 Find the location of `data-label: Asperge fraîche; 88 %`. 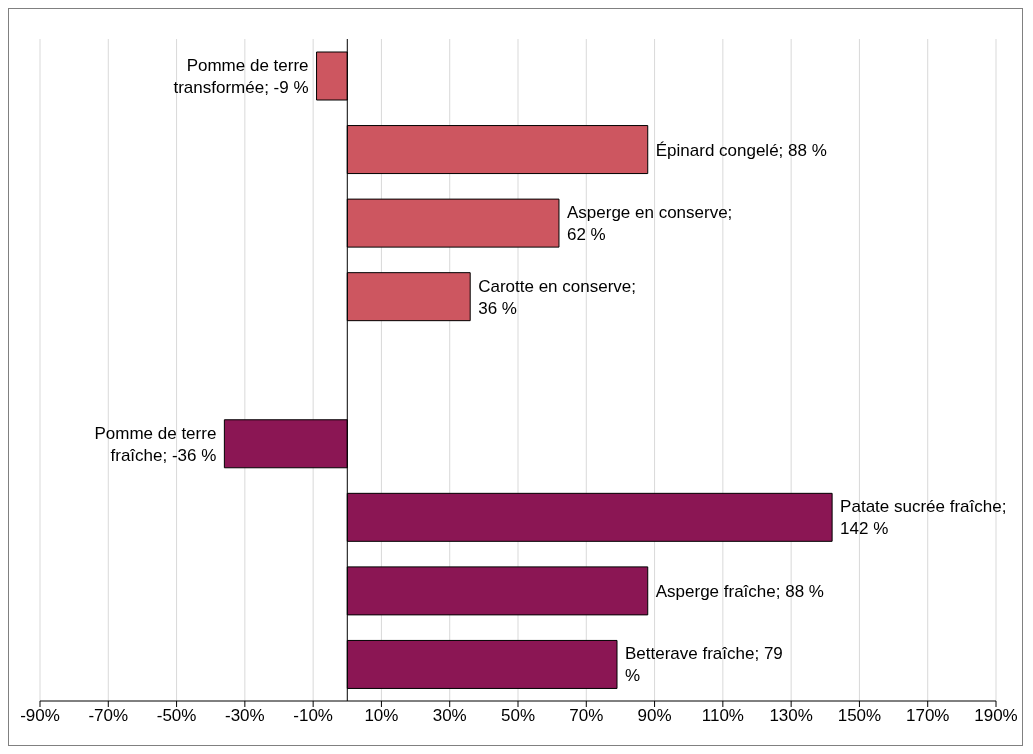

data-label: Asperge fraîche; 88 % is located at coordinates (739, 591).